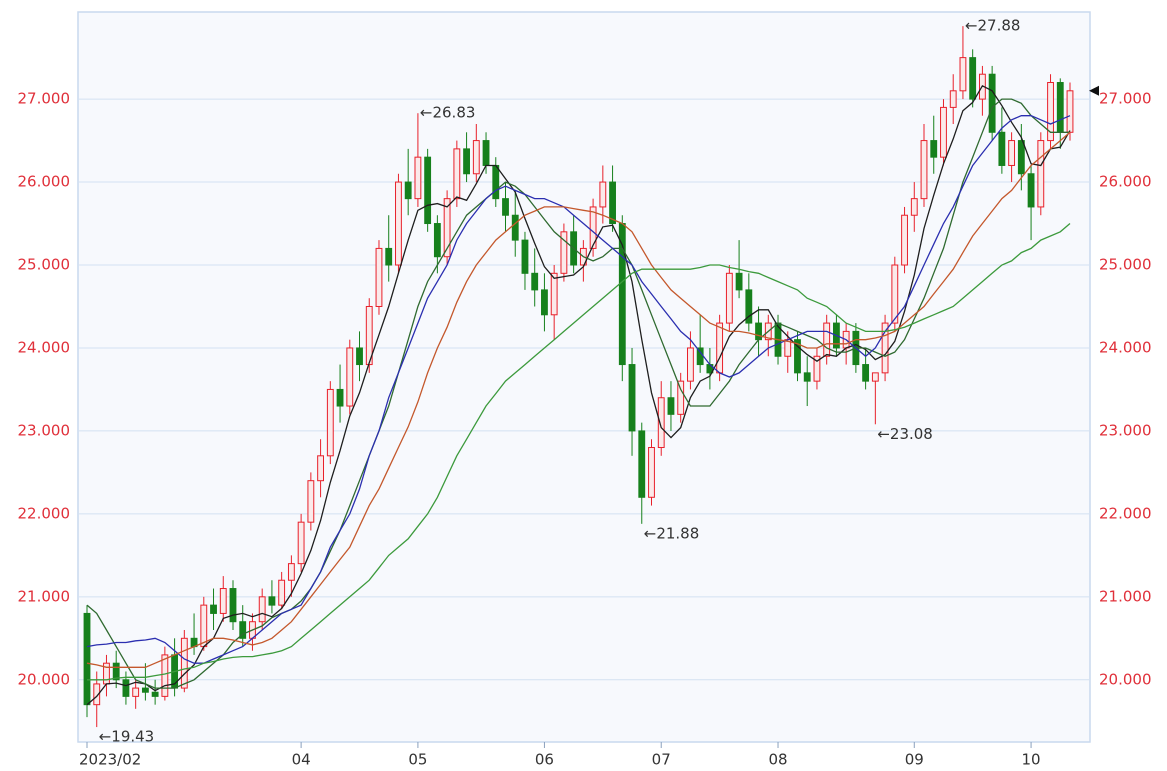 Image resolution: width=1167 pixels, height=771 pixels. What do you see at coordinates (44, 430) in the screenshot?
I see `y-tick-label: 23.000` at bounding box center [44, 430].